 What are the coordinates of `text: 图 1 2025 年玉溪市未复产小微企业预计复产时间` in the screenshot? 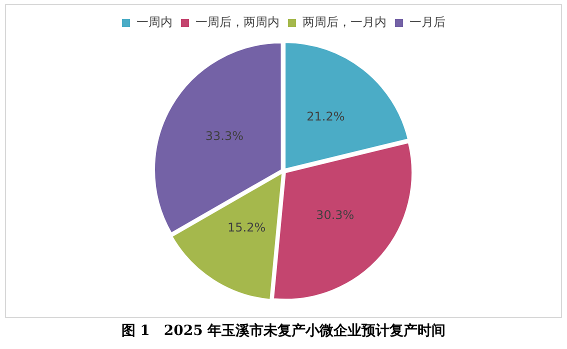 It's located at (283, 331).